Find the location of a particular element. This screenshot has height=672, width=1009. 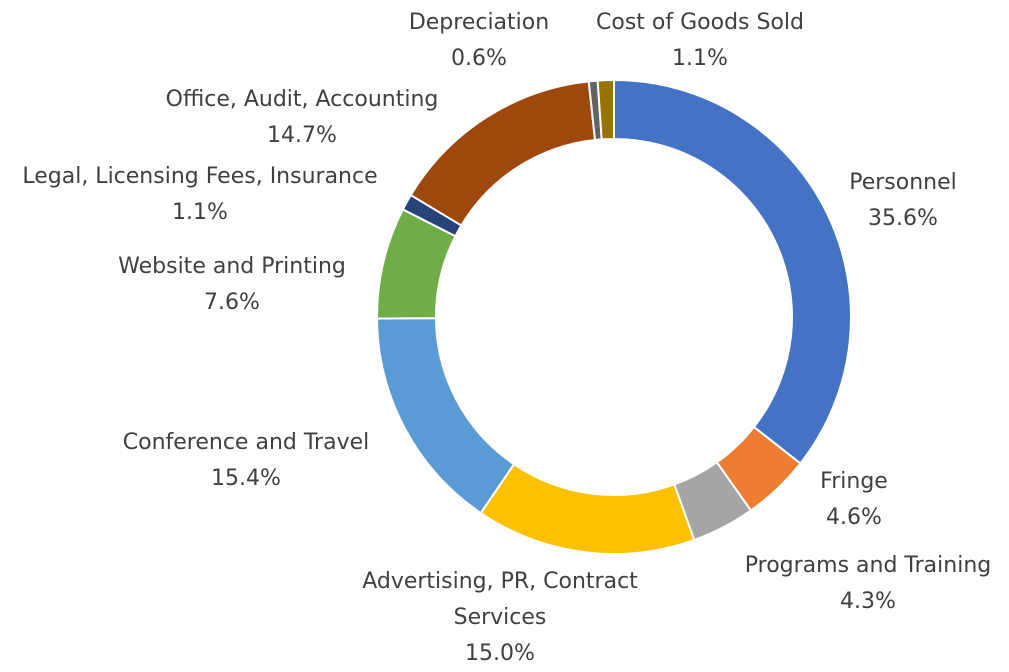

category-label: Cost of Goods Sold is located at coordinates (700, 22).